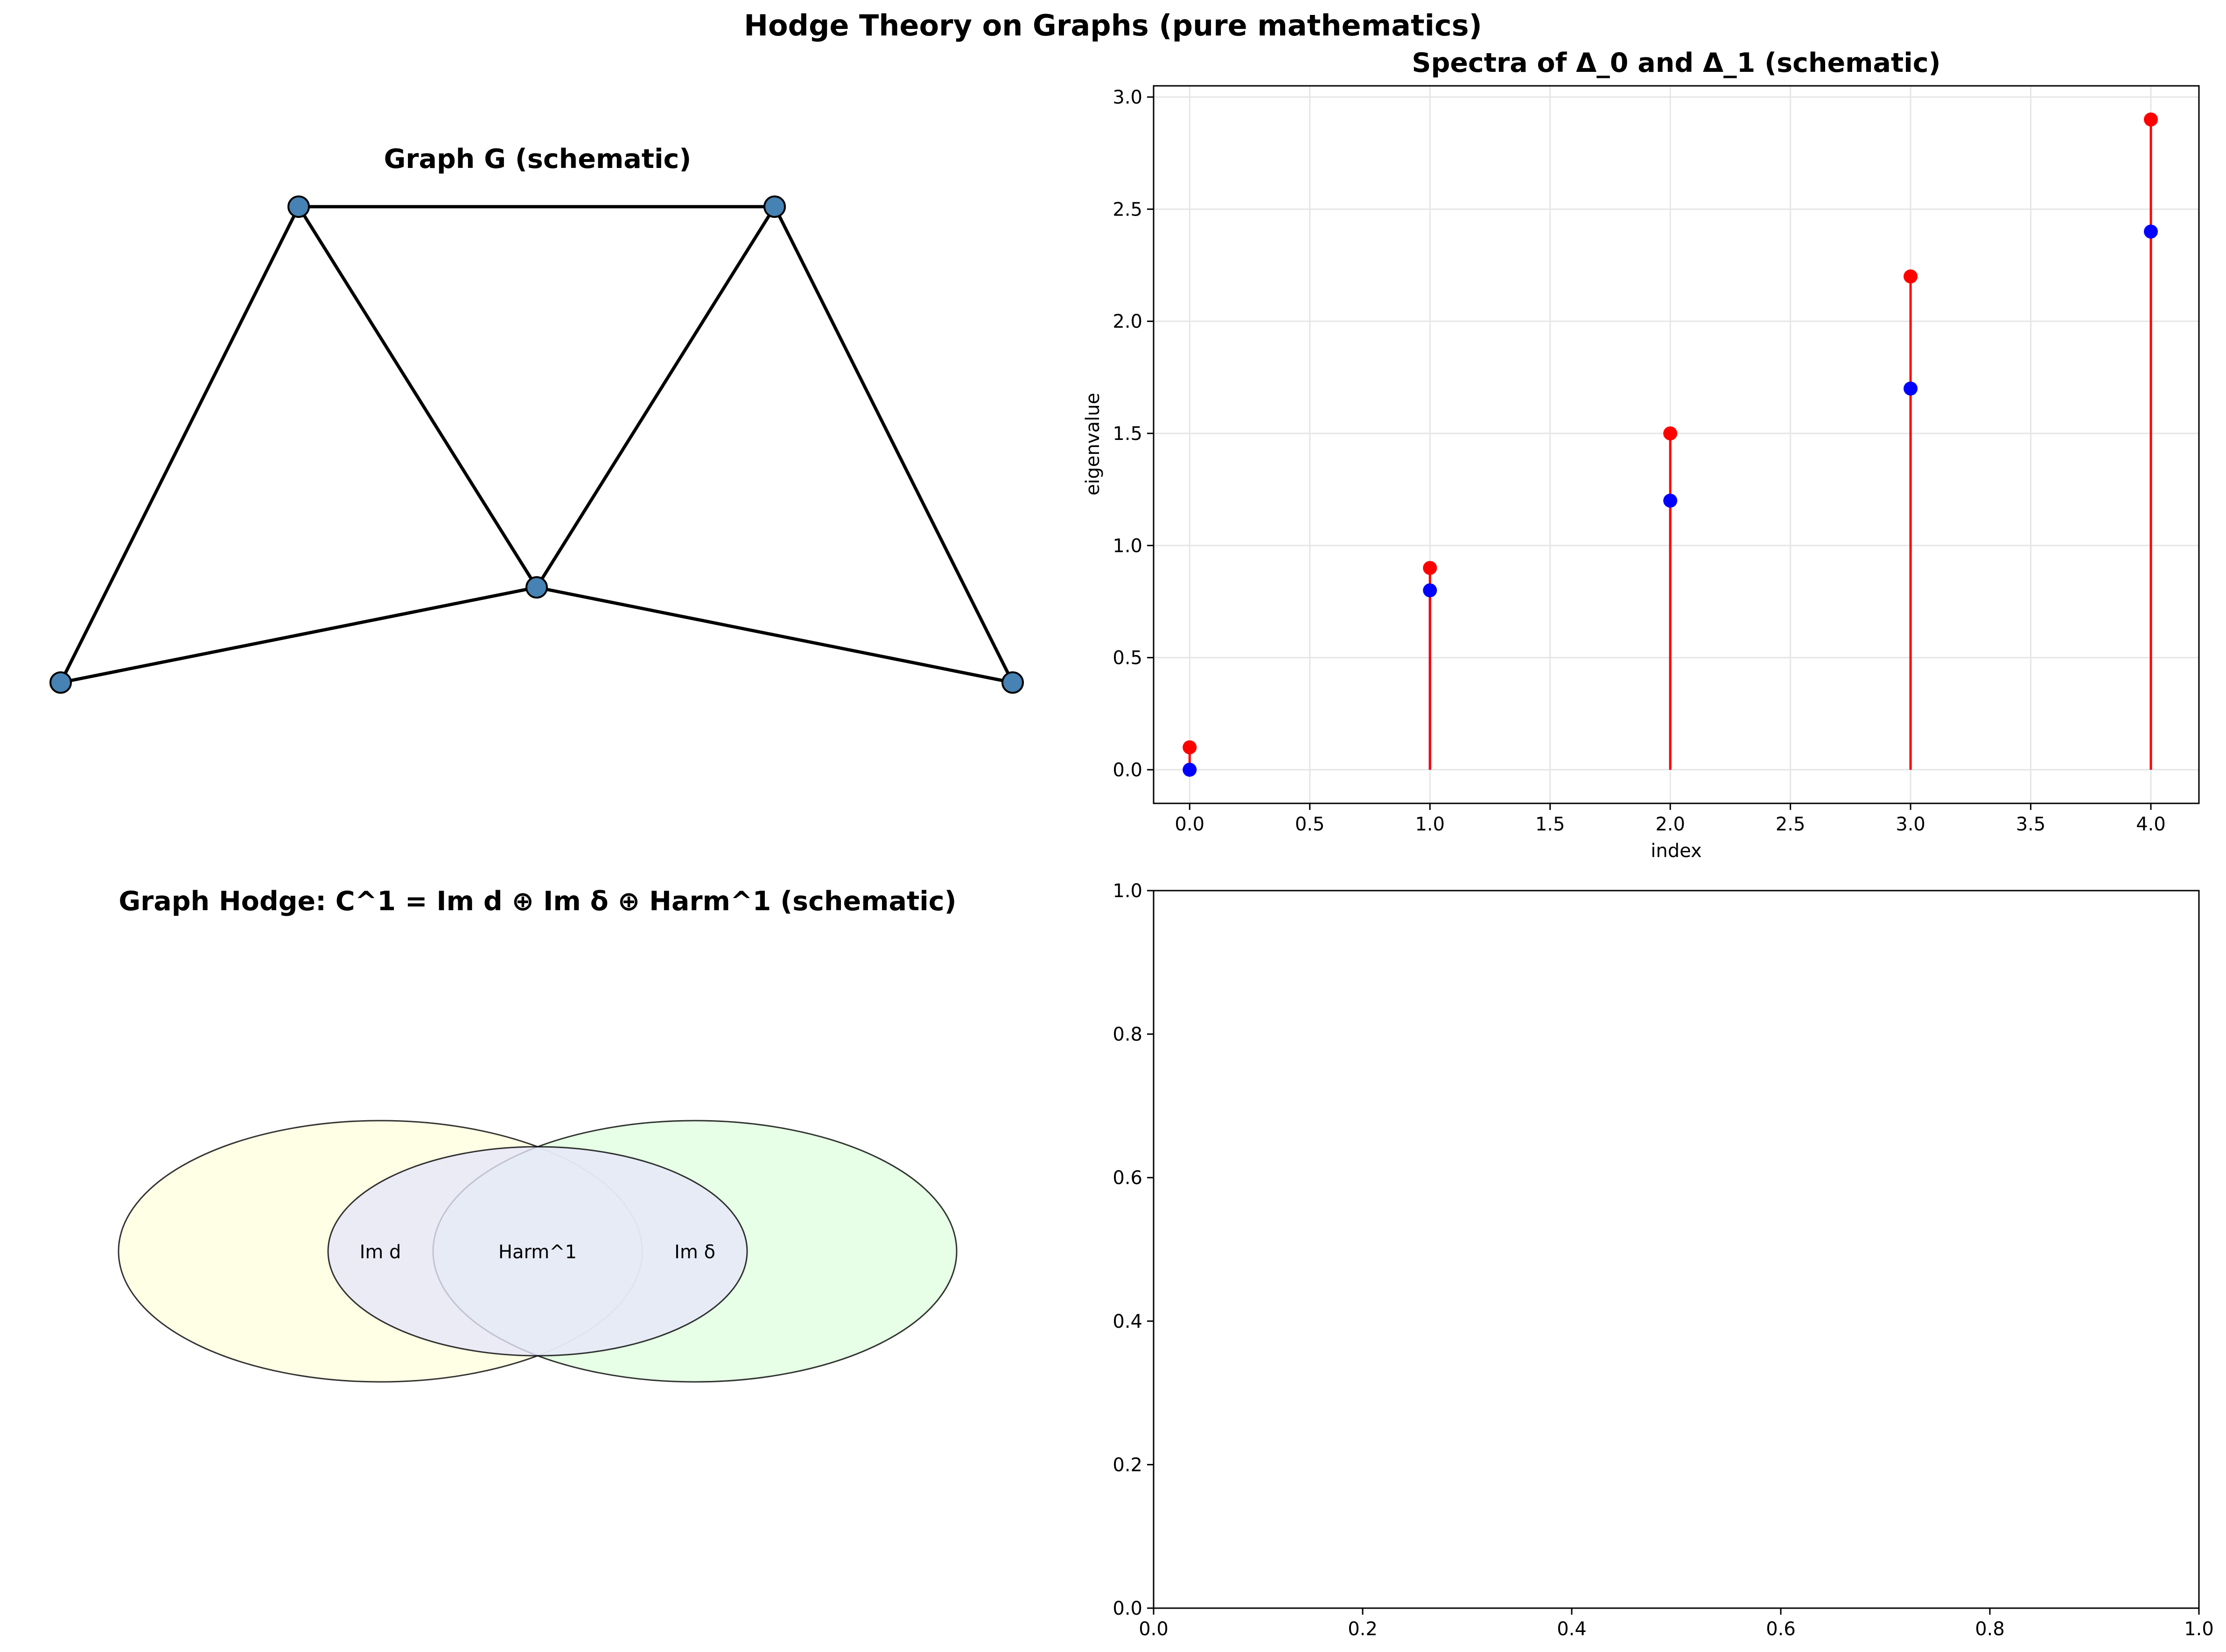 This screenshot has width=2226, height=1652. What do you see at coordinates (1676, 851) in the screenshot?
I see `spectra-xlabel: index` at bounding box center [1676, 851].